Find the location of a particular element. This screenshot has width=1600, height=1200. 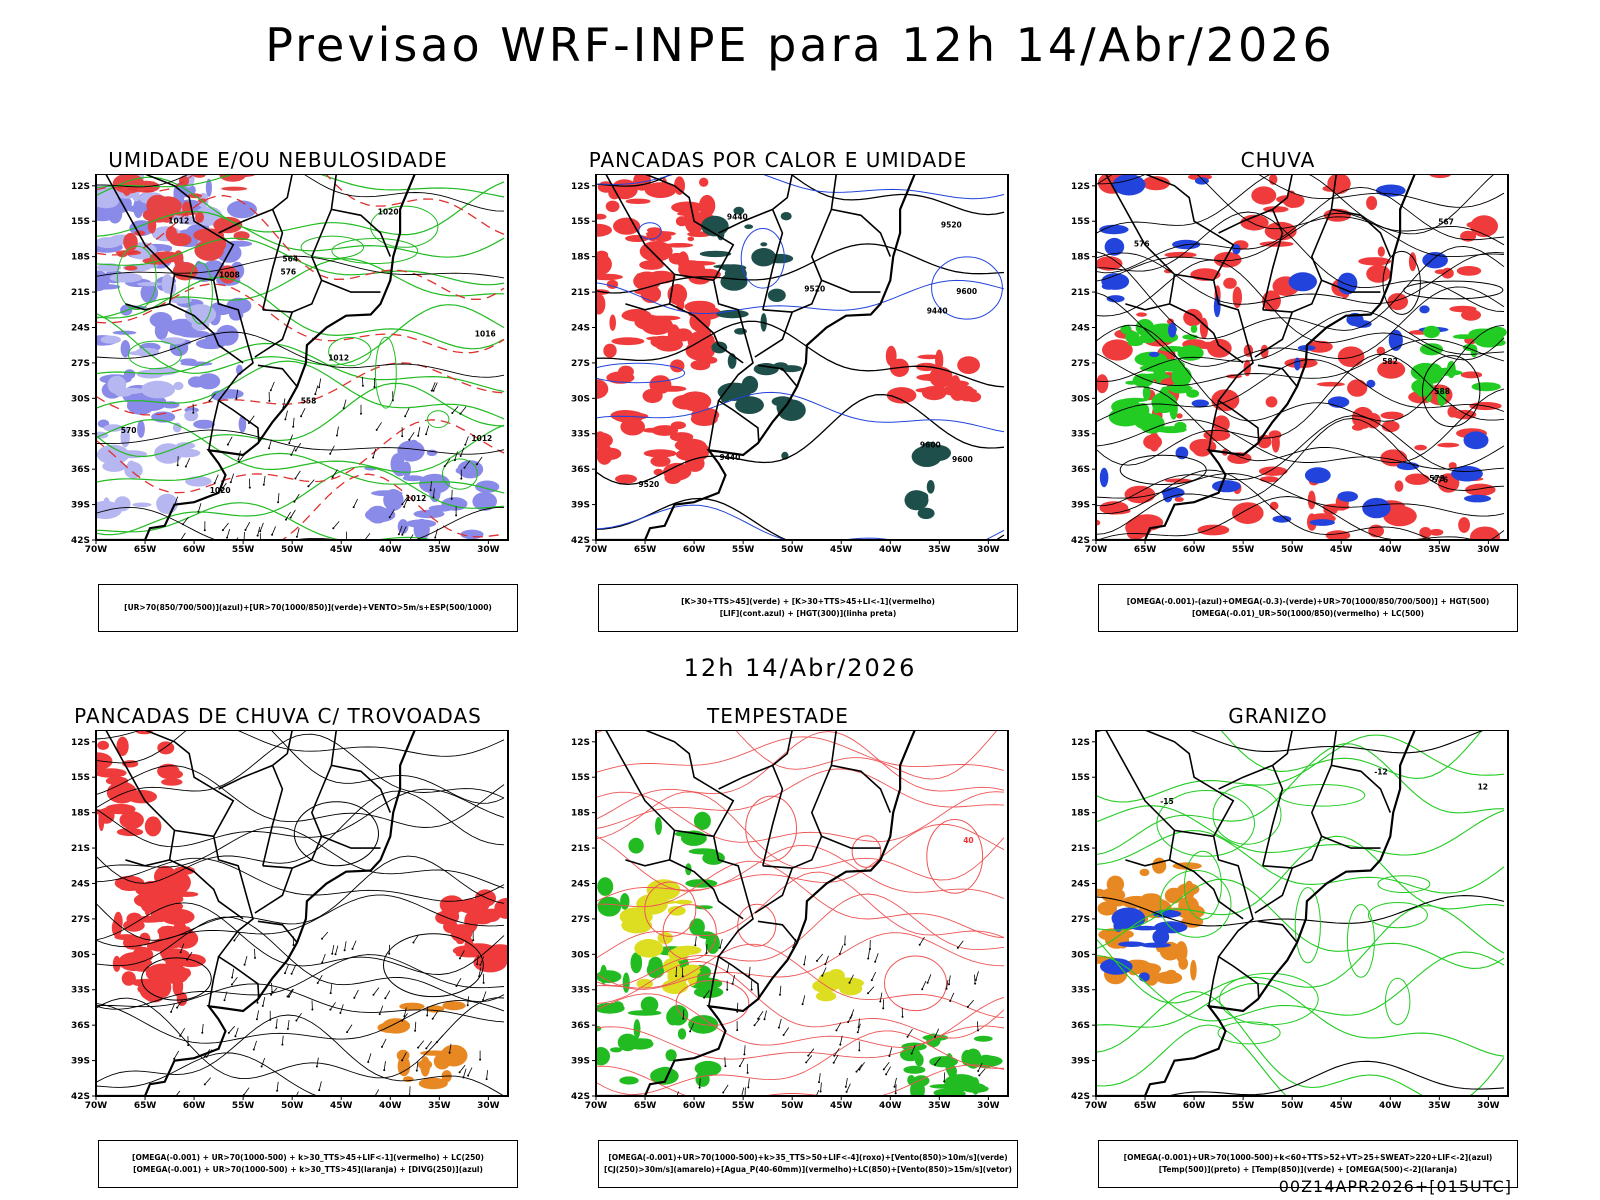

lat-tick-label: 30S is located at coordinates (580, 399).